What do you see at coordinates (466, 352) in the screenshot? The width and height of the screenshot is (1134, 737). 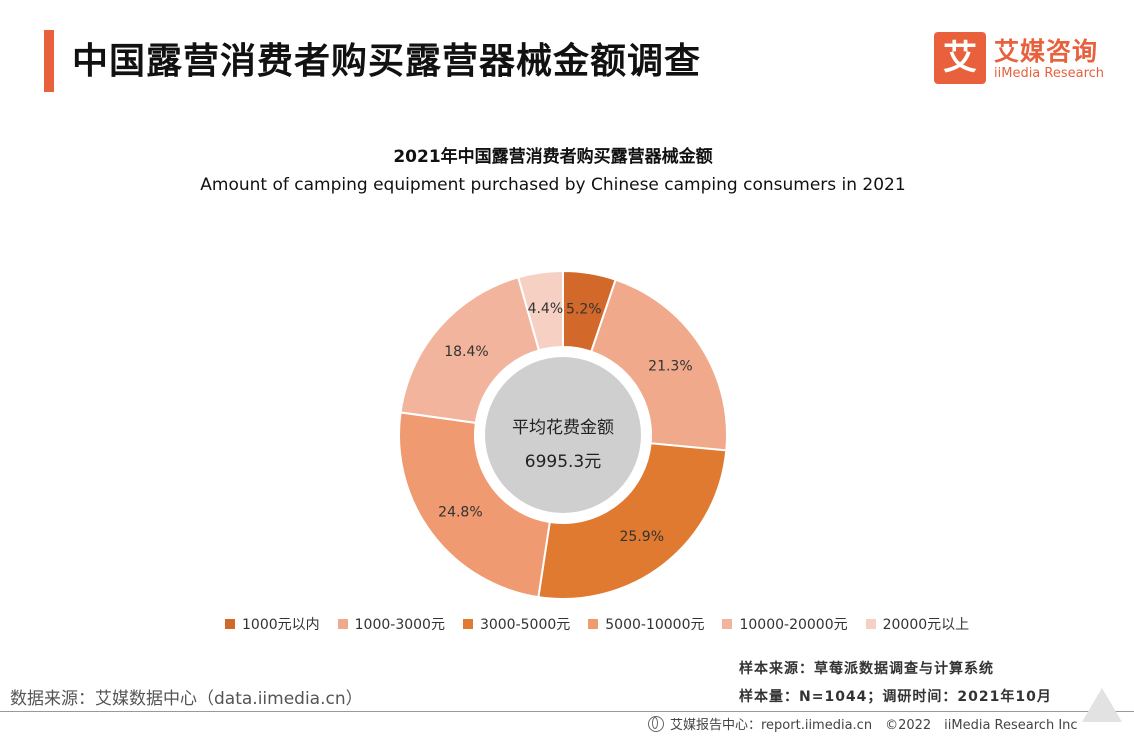 I see `slice-label: 18.4%` at bounding box center [466, 352].